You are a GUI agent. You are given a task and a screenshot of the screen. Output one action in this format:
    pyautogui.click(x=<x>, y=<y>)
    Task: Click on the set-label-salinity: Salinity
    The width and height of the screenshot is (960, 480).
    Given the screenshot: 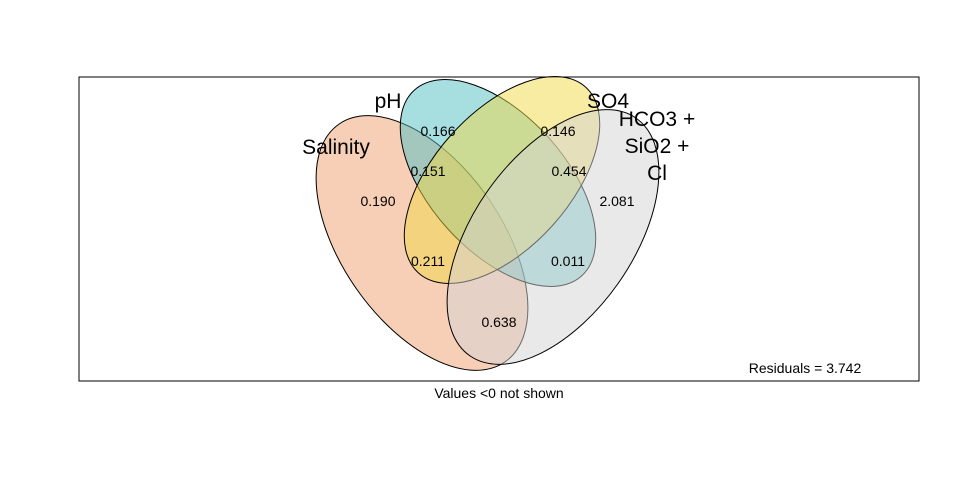 What is the action you would take?
    pyautogui.click(x=336, y=147)
    